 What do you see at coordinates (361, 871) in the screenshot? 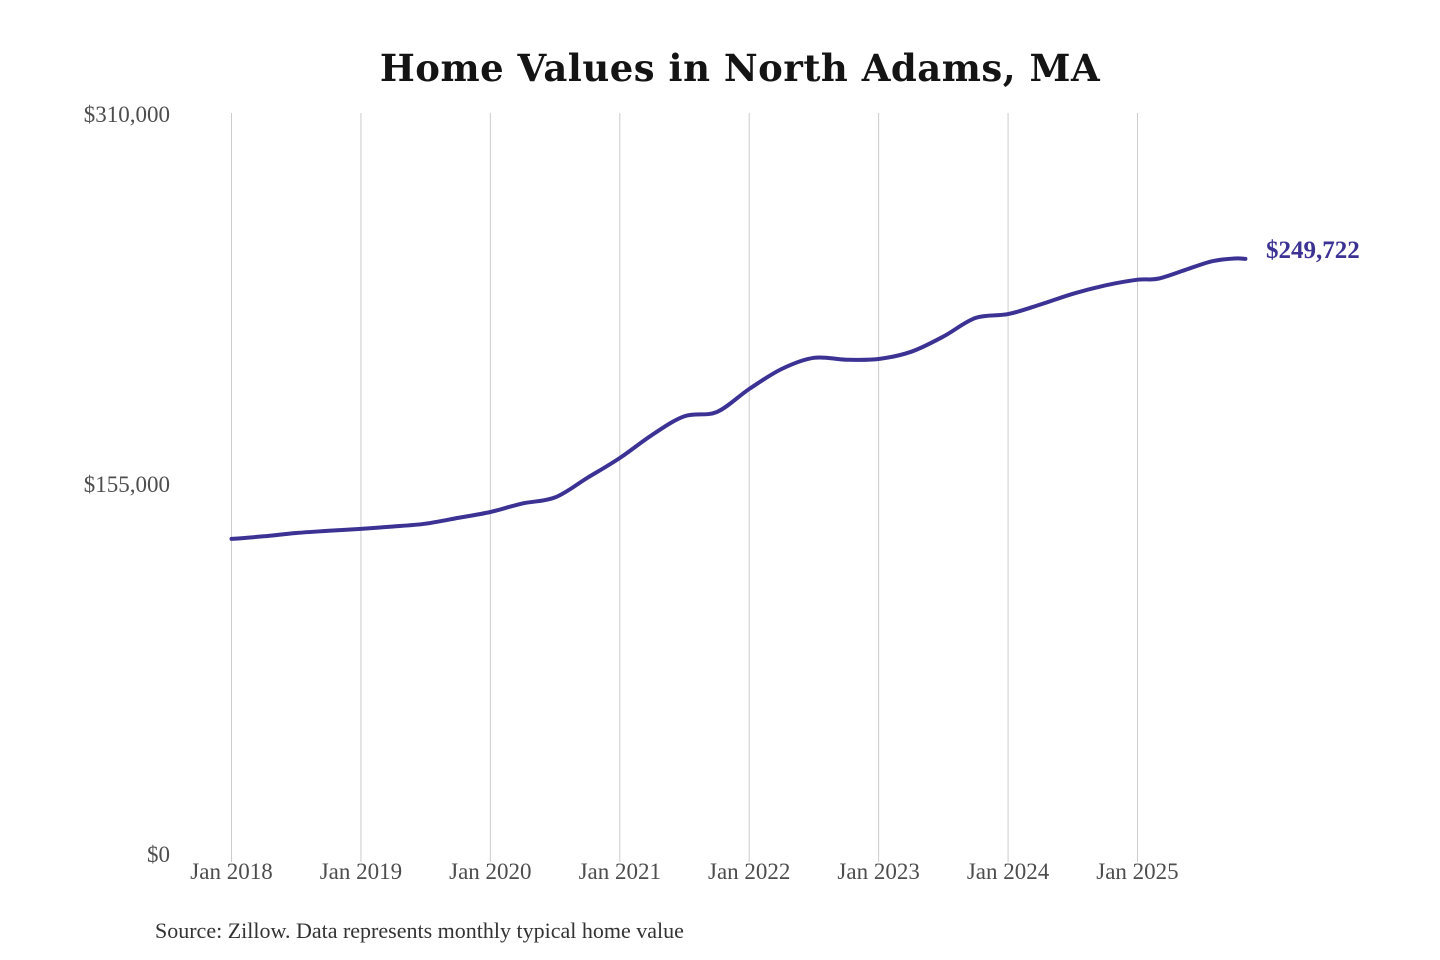
I see `x-axis-tick-label: Jan 2019` at bounding box center [361, 871].